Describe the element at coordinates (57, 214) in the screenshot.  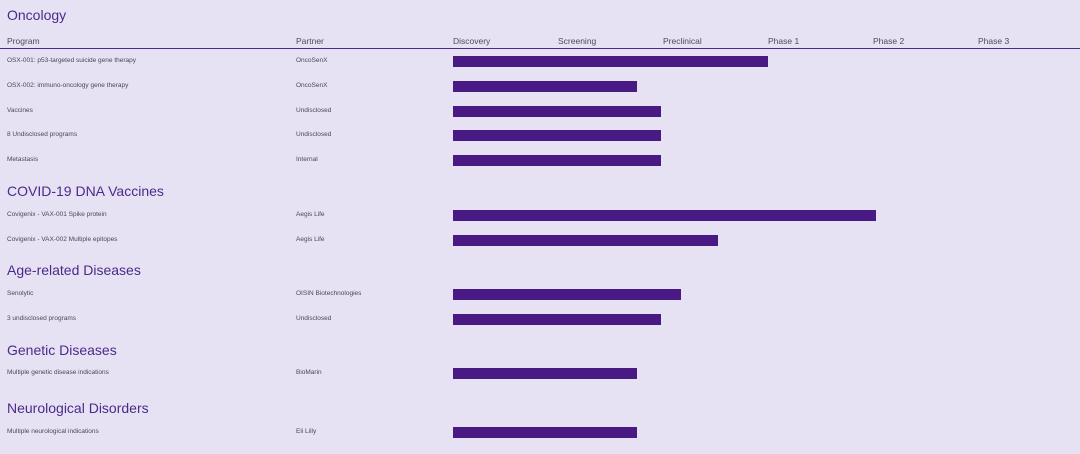
I see `program-name: Covigenix - VAX-001 Spike protein` at that location.